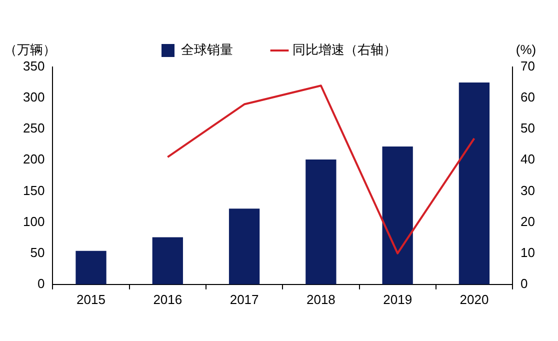  Describe the element at coordinates (207, 50) in the screenshot. I see `legend-label: 全球销量` at that location.